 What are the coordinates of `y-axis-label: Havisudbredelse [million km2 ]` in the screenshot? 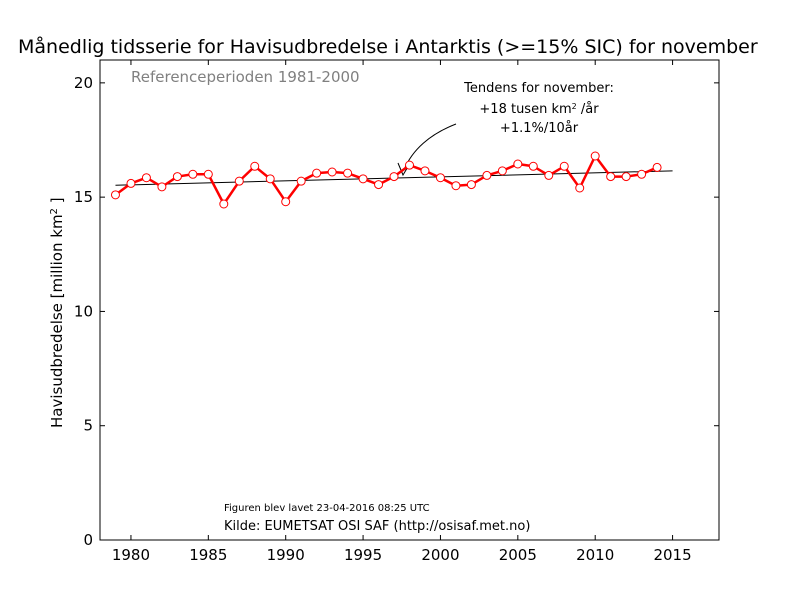 It's located at (57, 312).